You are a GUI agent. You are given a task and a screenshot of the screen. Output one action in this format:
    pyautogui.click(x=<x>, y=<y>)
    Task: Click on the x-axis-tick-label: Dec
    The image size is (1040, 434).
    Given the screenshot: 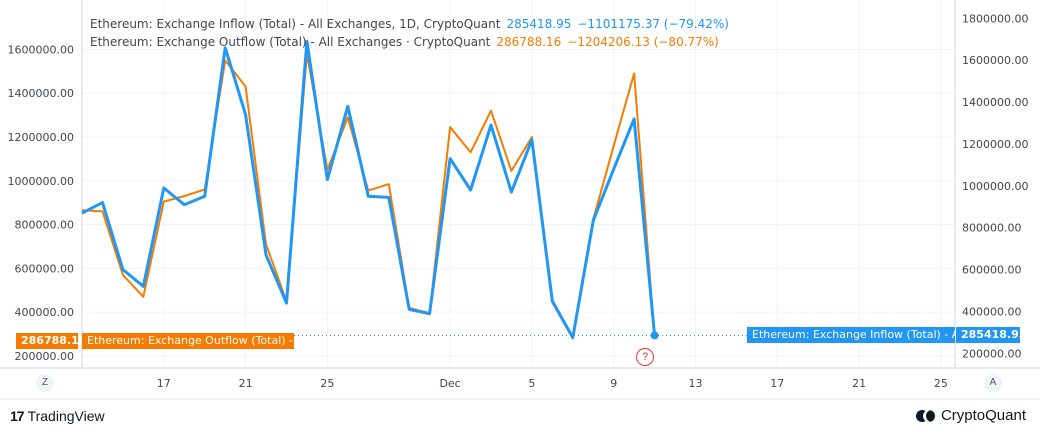 What is the action you would take?
    pyautogui.click(x=449, y=383)
    